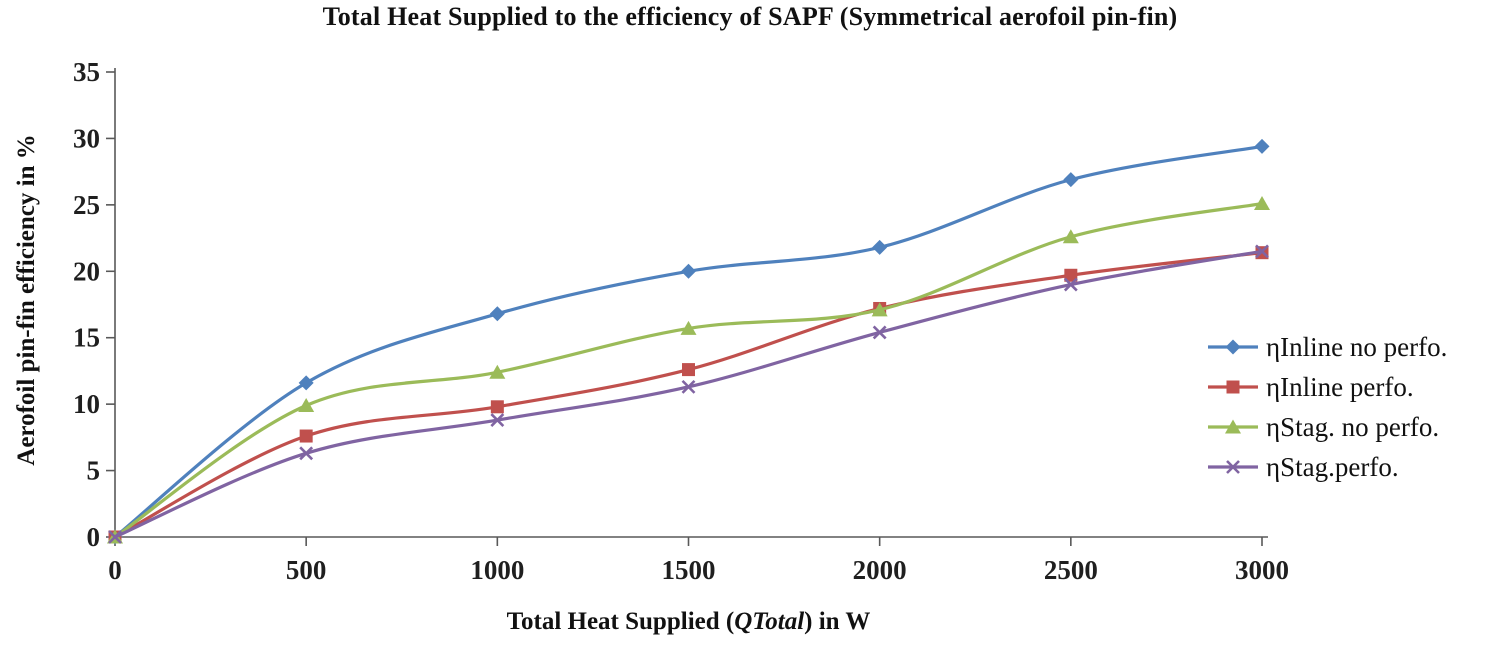 This screenshot has height=656, width=1500. Describe the element at coordinates (837, 621) in the screenshot. I see `x-axis-title-post: ) in W` at that location.